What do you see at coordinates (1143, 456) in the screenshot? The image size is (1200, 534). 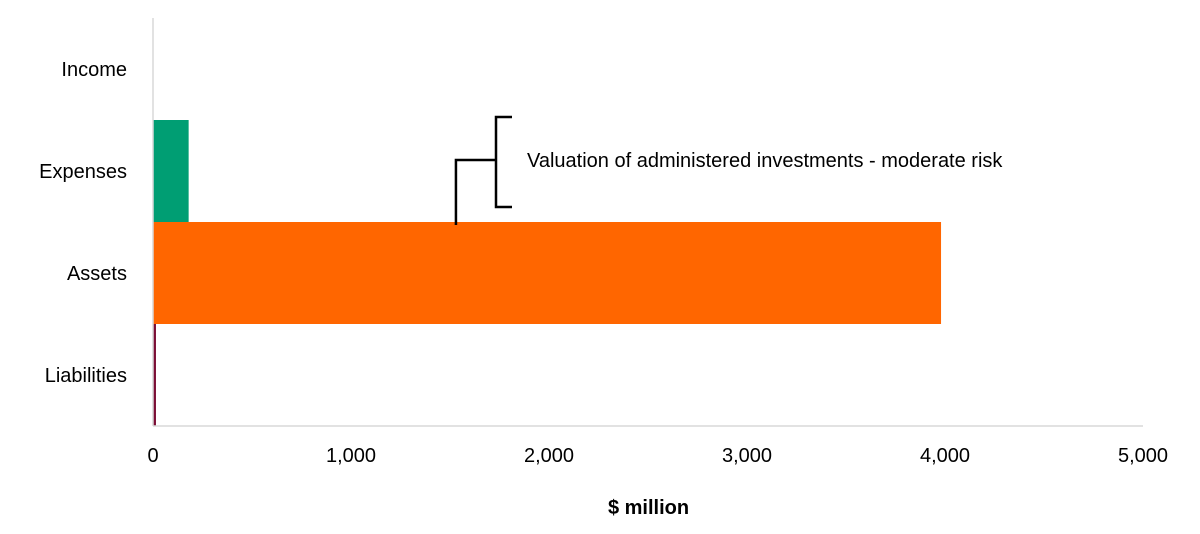 I see `x-tick-label: 5,000` at bounding box center [1143, 456].